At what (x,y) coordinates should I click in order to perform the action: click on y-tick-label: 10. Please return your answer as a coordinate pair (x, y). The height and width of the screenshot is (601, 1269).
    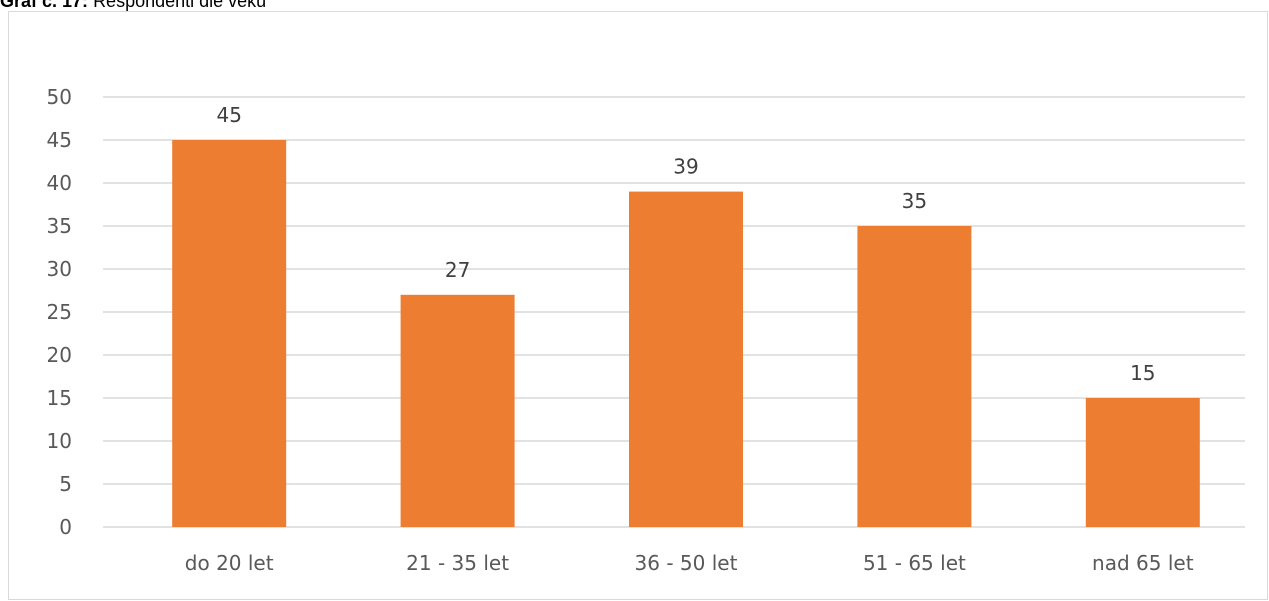
    Looking at the image, I should click on (59, 441).